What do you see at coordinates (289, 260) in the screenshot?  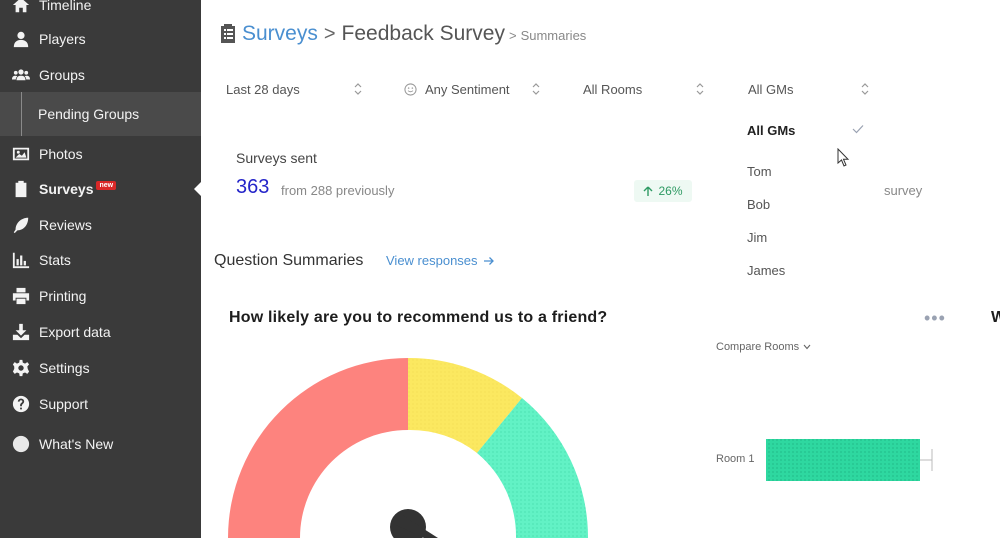 I see `question-summaries-title: Question Summaries` at bounding box center [289, 260].